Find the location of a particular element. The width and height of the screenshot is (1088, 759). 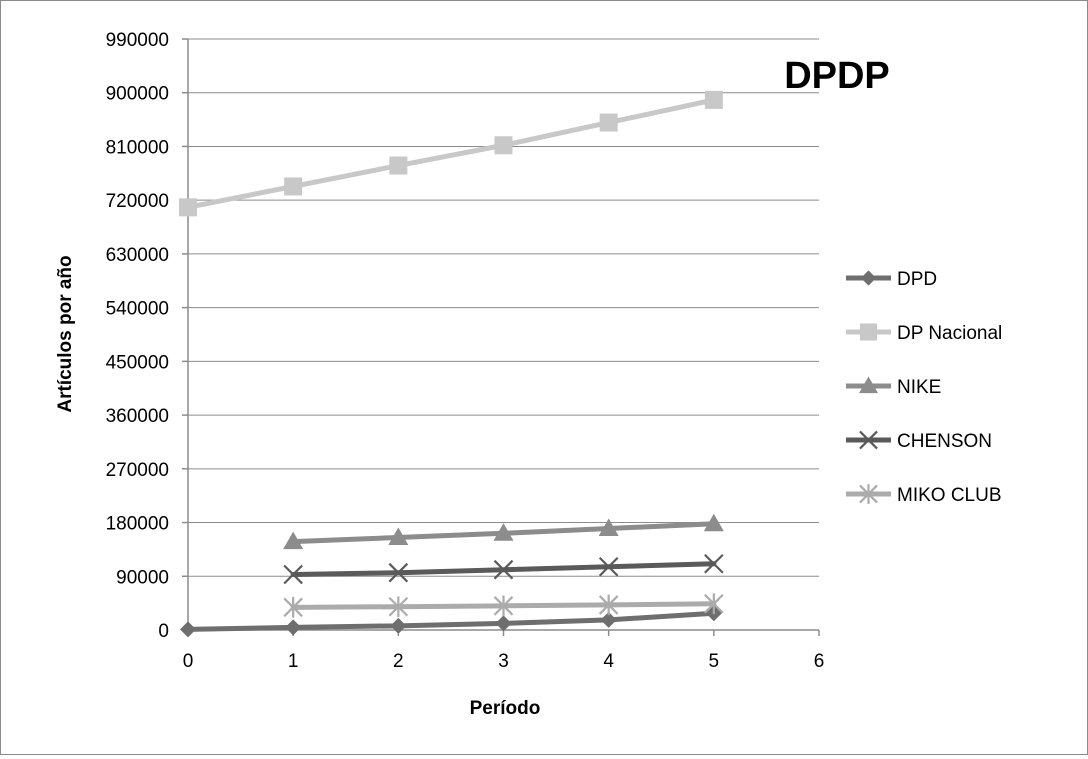

y-tick-label: 360000 is located at coordinates (137, 416).